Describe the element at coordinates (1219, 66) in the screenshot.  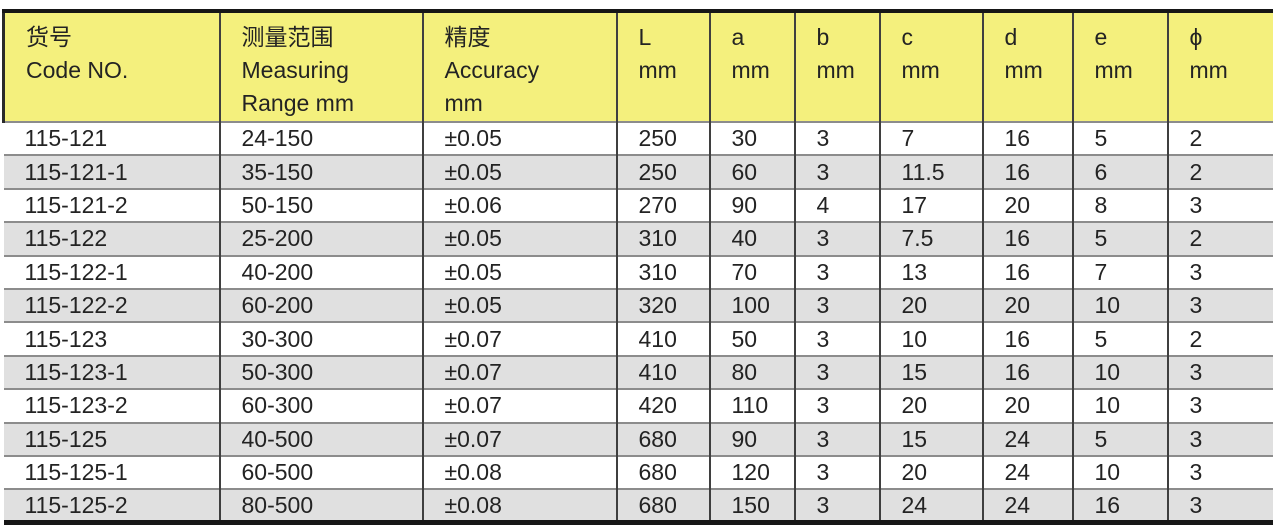
I see `column-header-phi: ϕ mm` at that location.